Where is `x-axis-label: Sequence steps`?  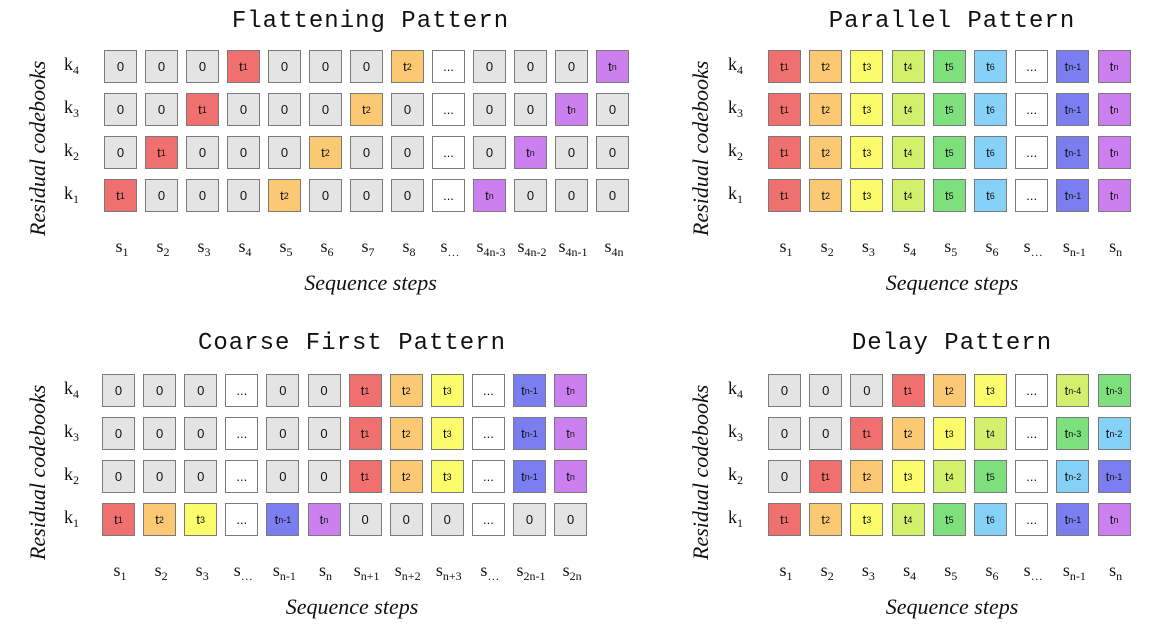 x-axis-label: Sequence steps is located at coordinates (952, 282).